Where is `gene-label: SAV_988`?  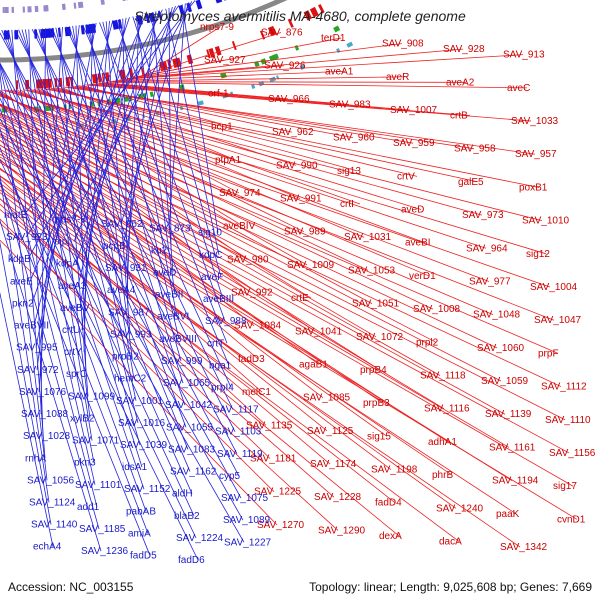
gene-label: SAV_988 is located at coordinates (226, 321).